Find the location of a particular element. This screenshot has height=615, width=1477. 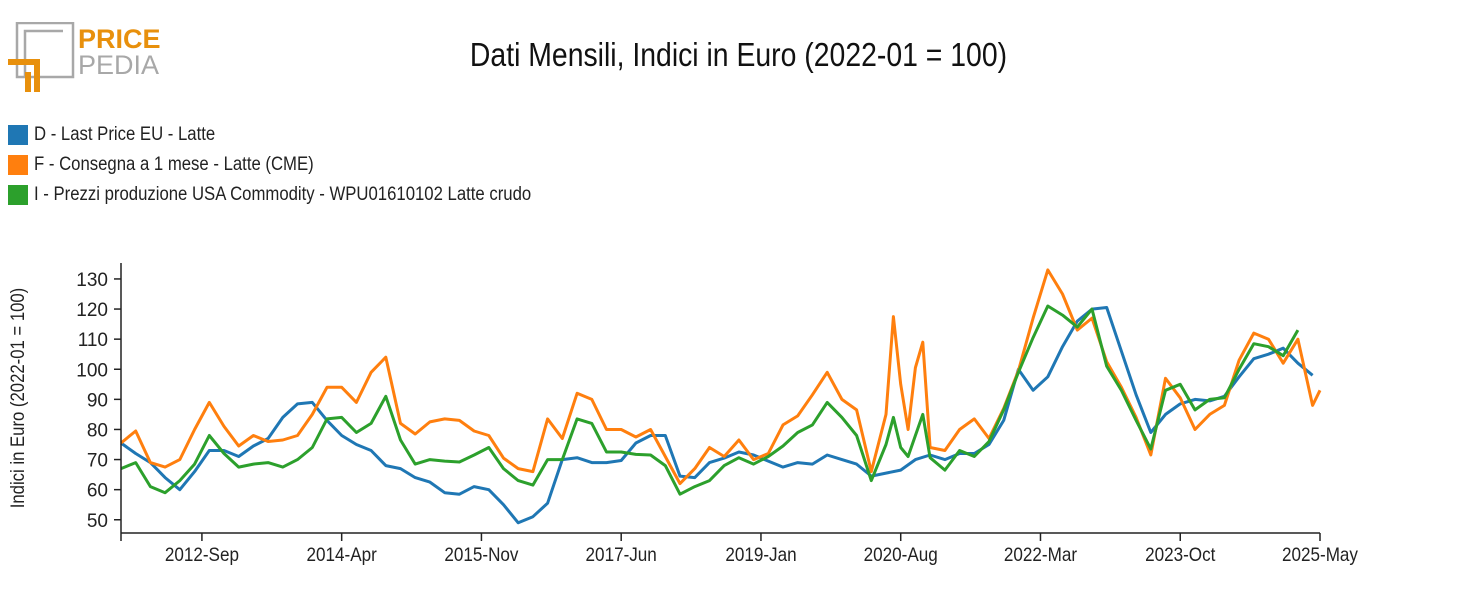

x-tick-label: 2020-Aug is located at coordinates (901, 554).